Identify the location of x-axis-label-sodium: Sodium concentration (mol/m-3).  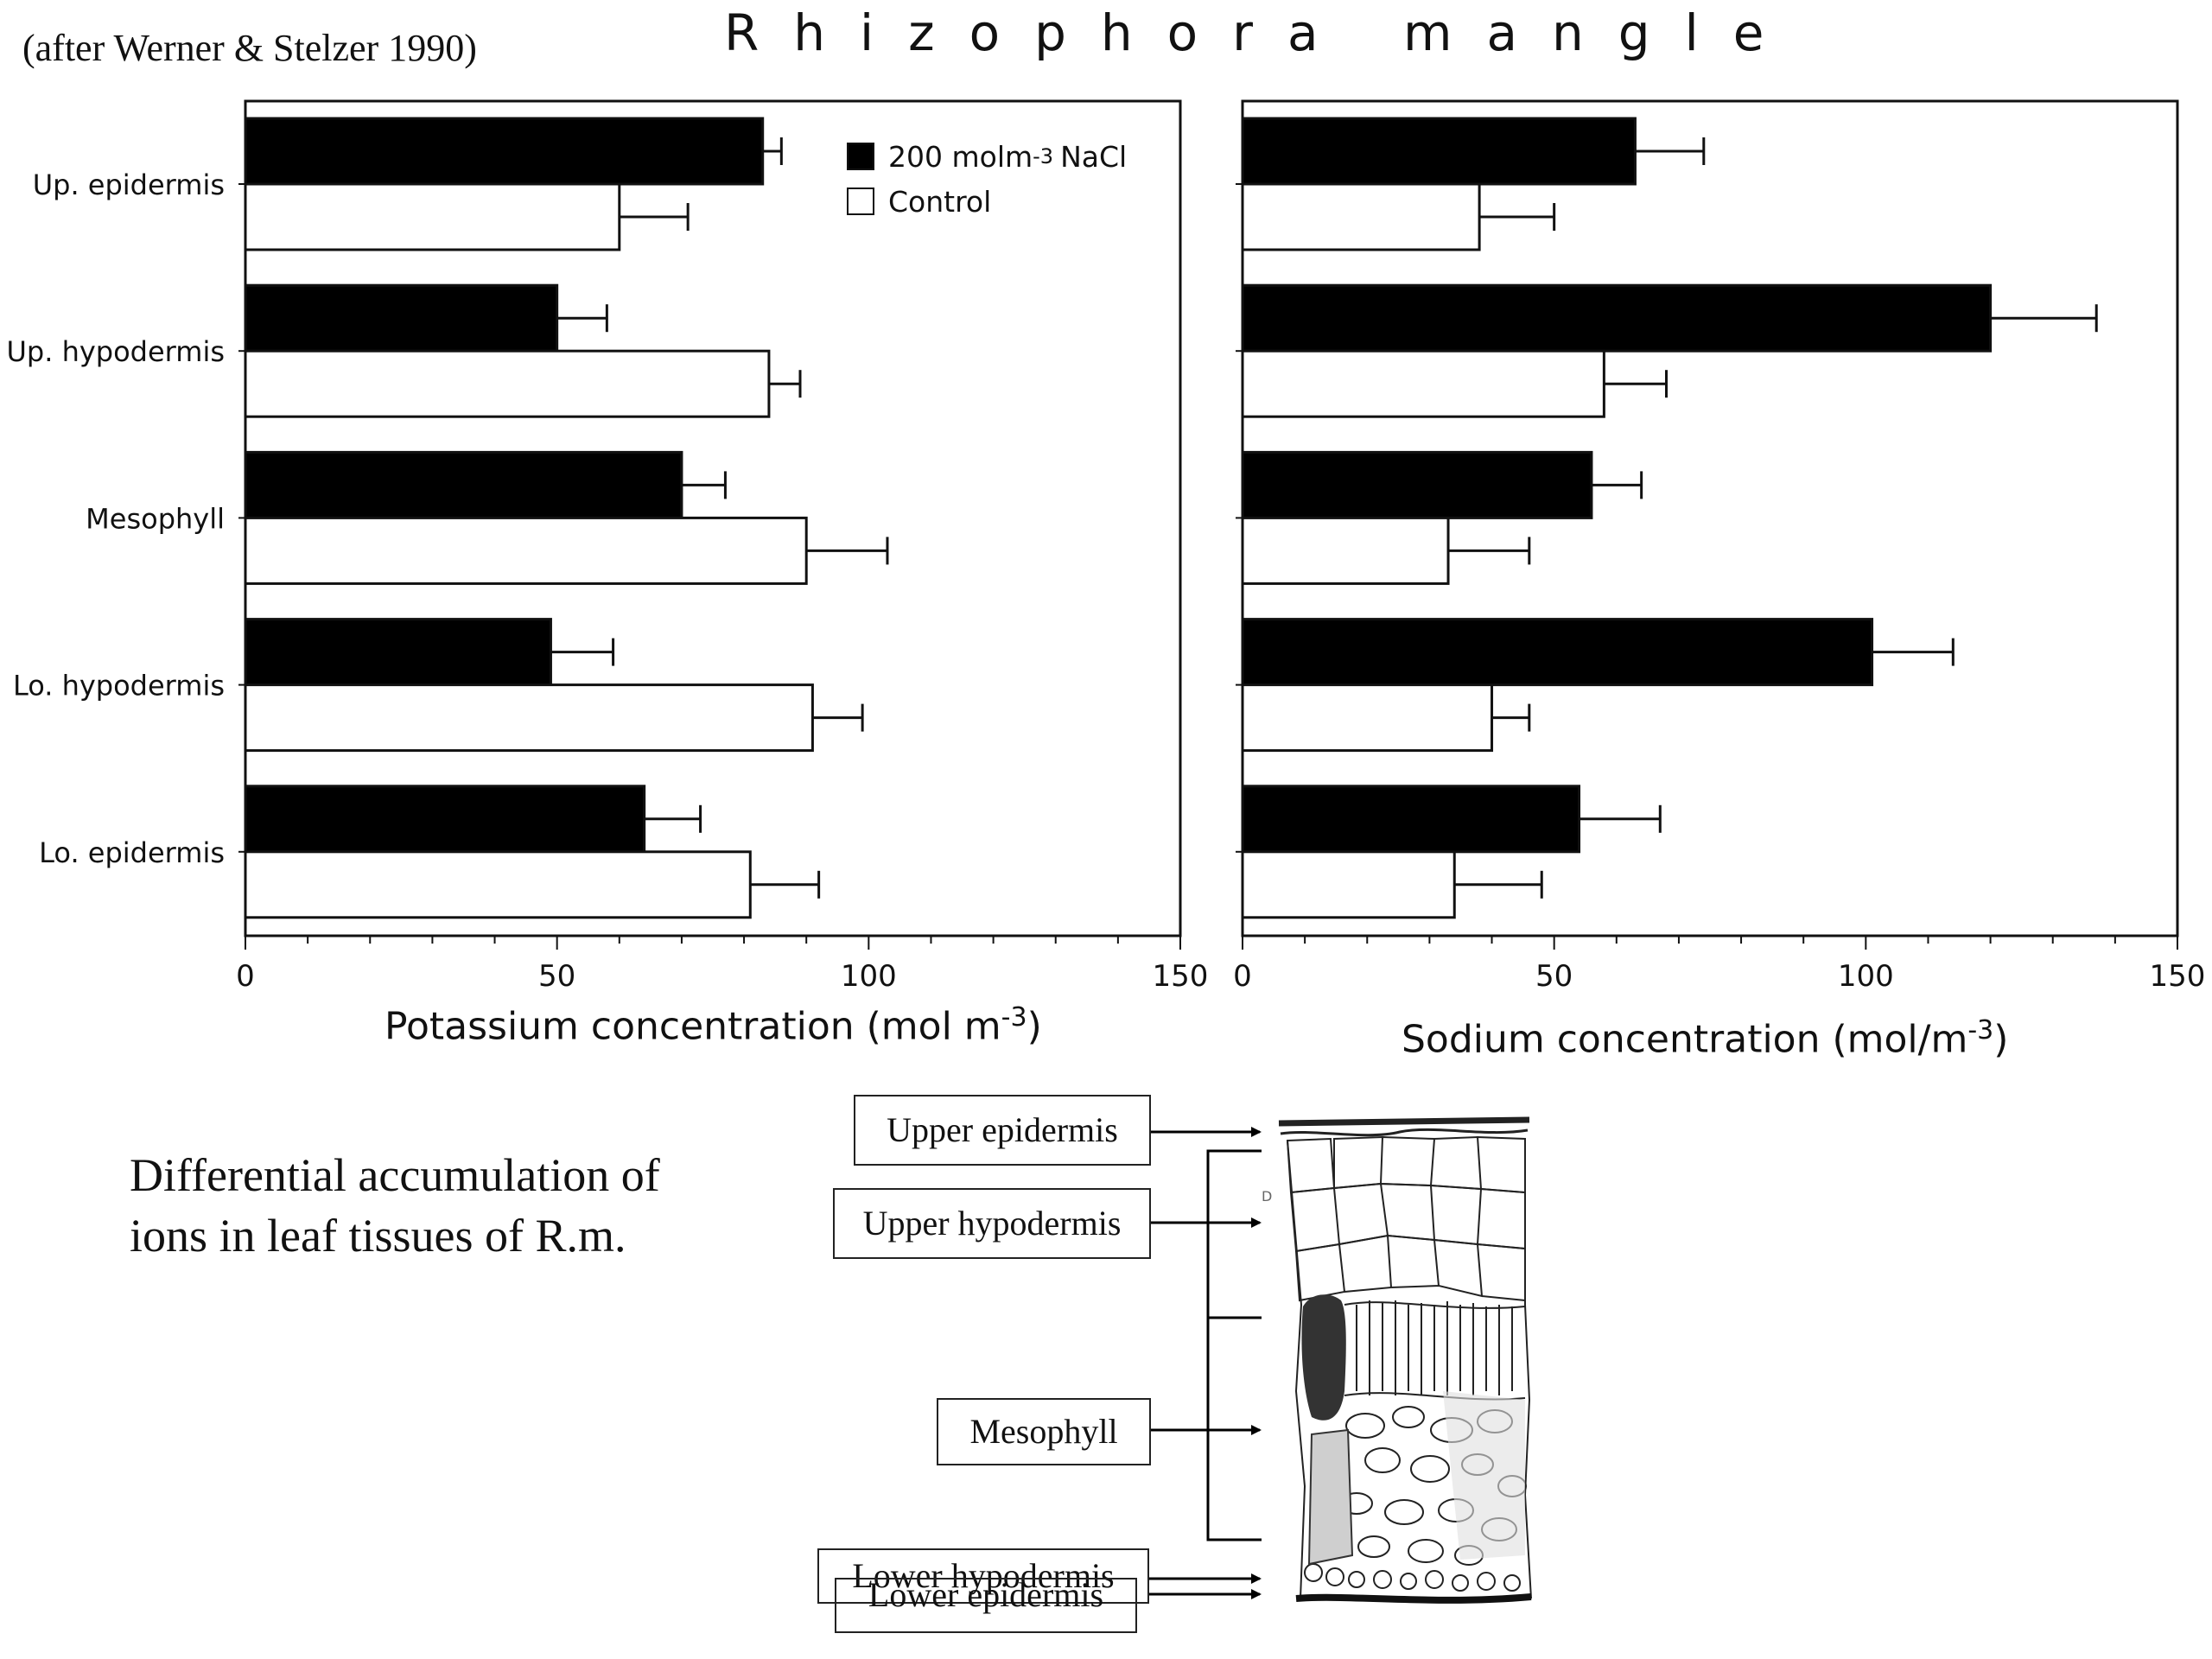
(1705, 1038).